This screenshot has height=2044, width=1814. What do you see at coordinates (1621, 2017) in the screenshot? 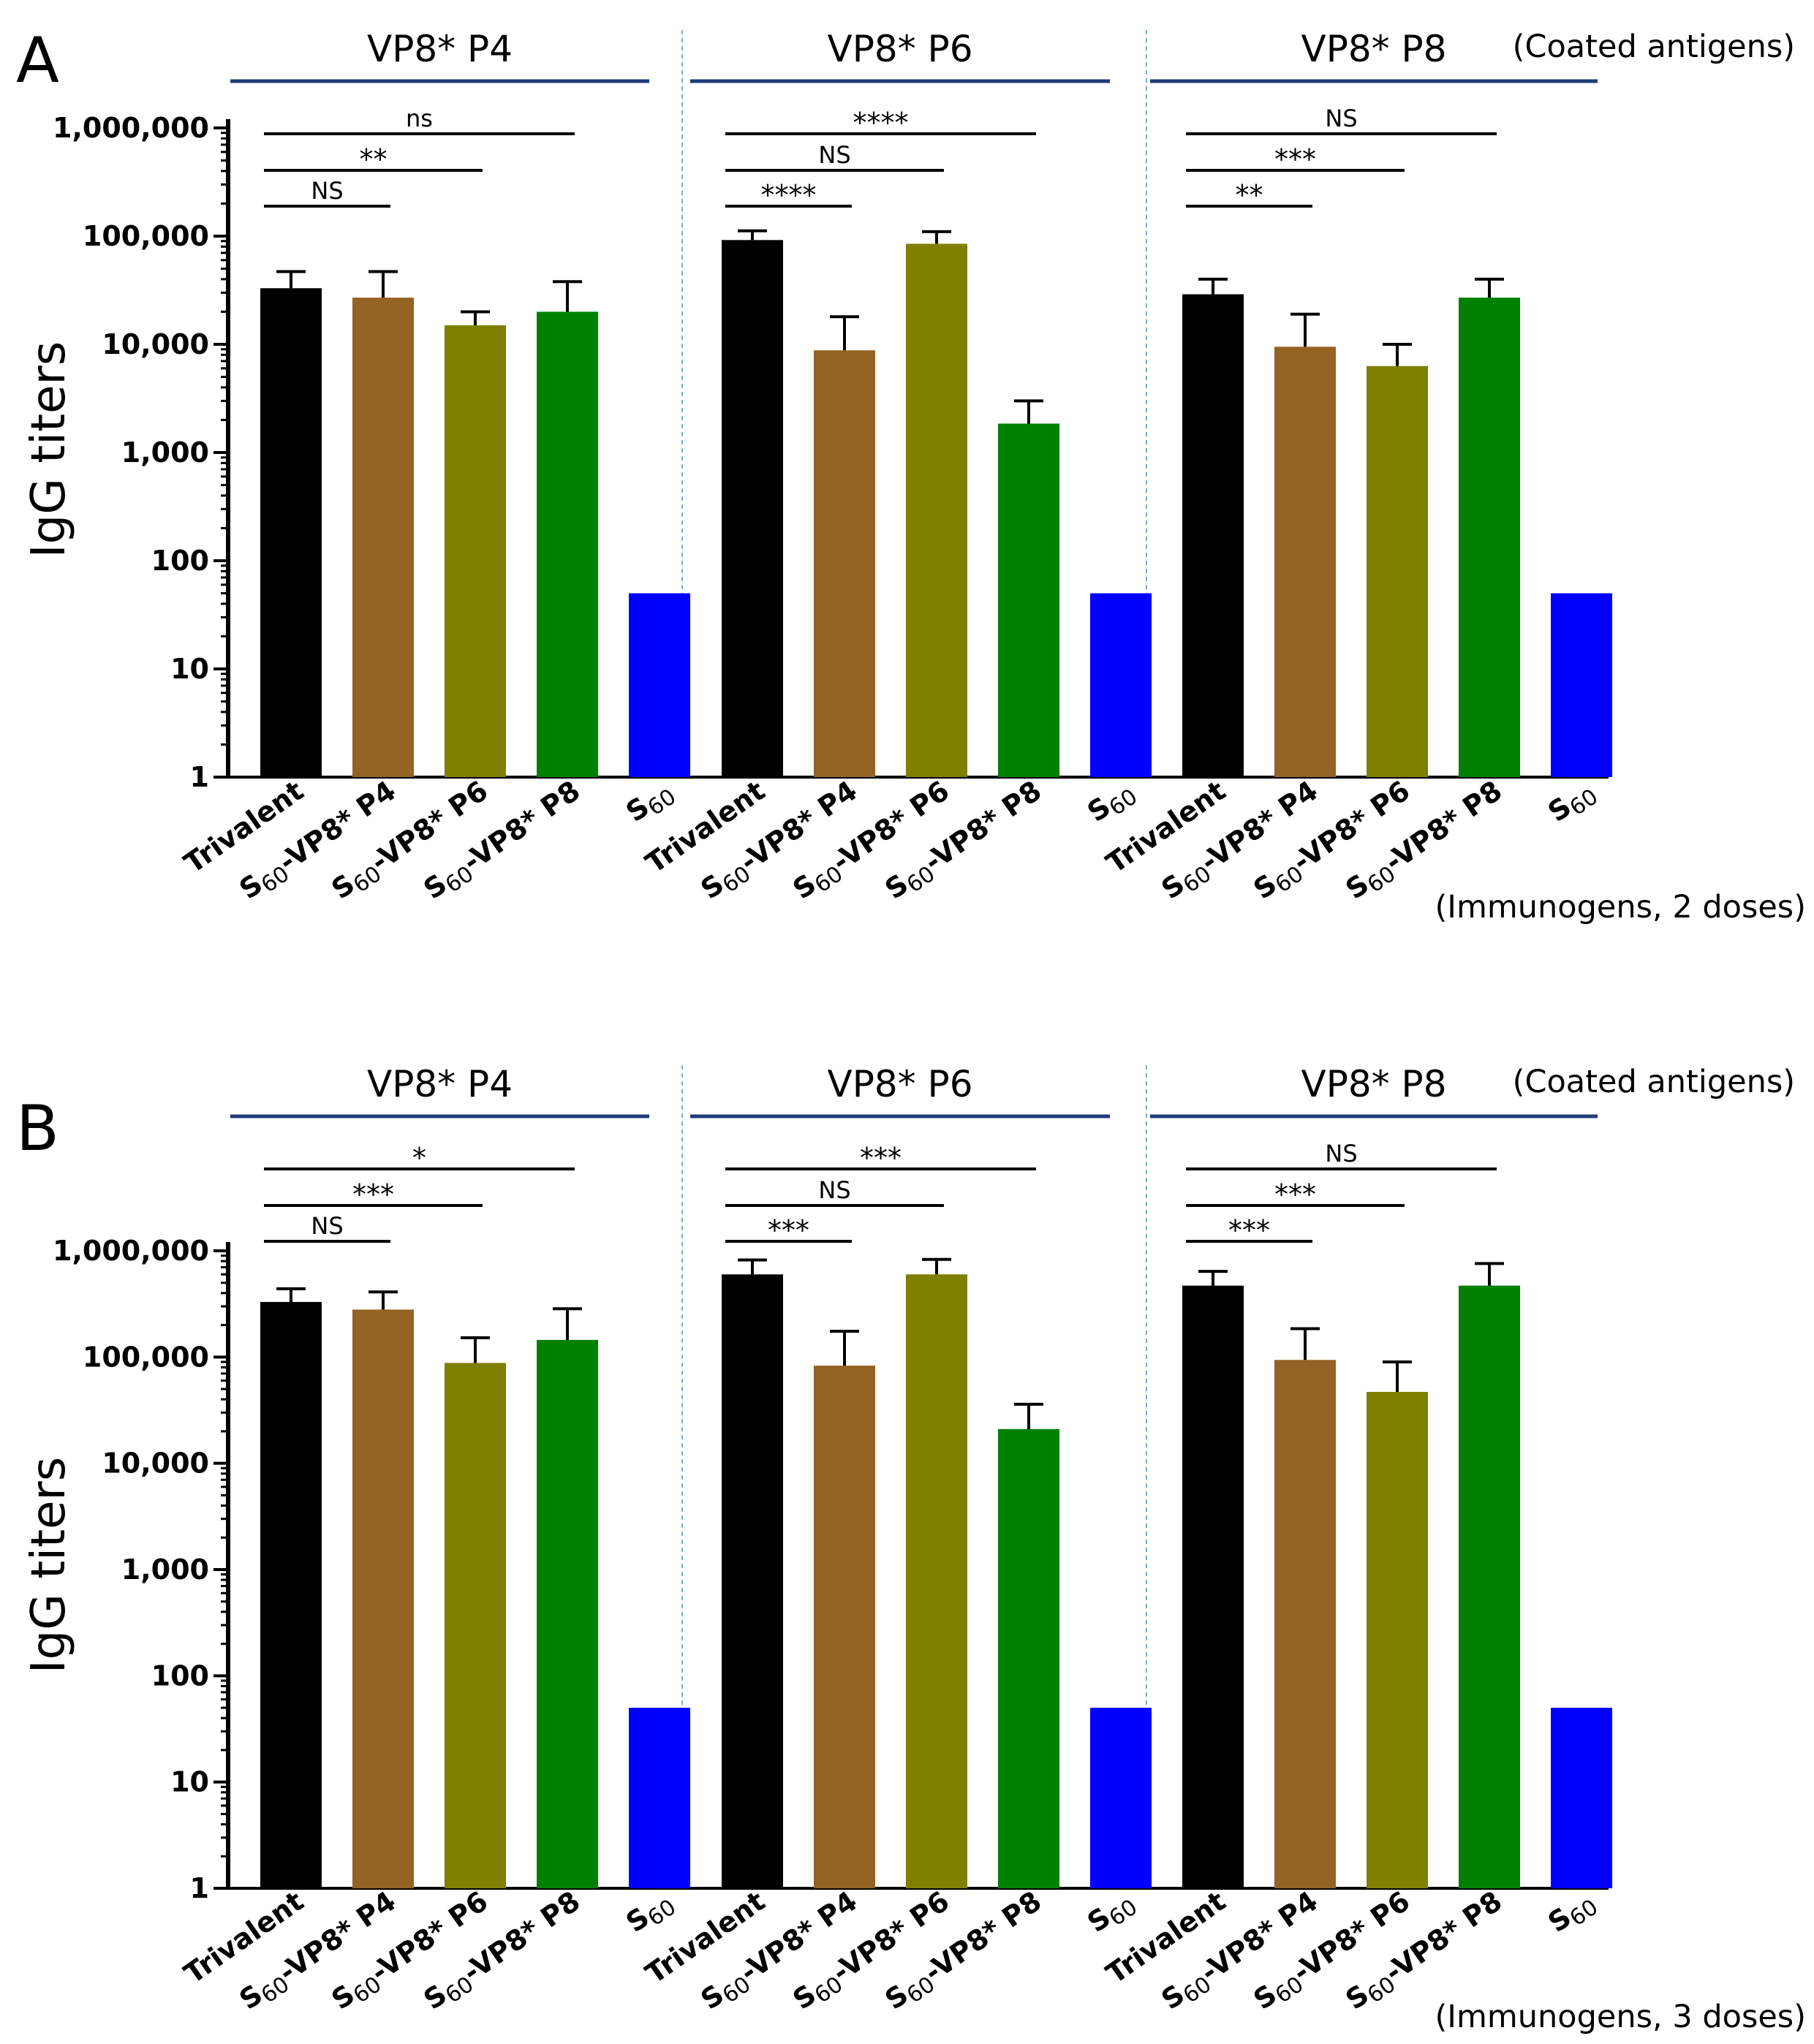
I see `immunogens-label: (Immunogens, 3 doses)` at bounding box center [1621, 2017].